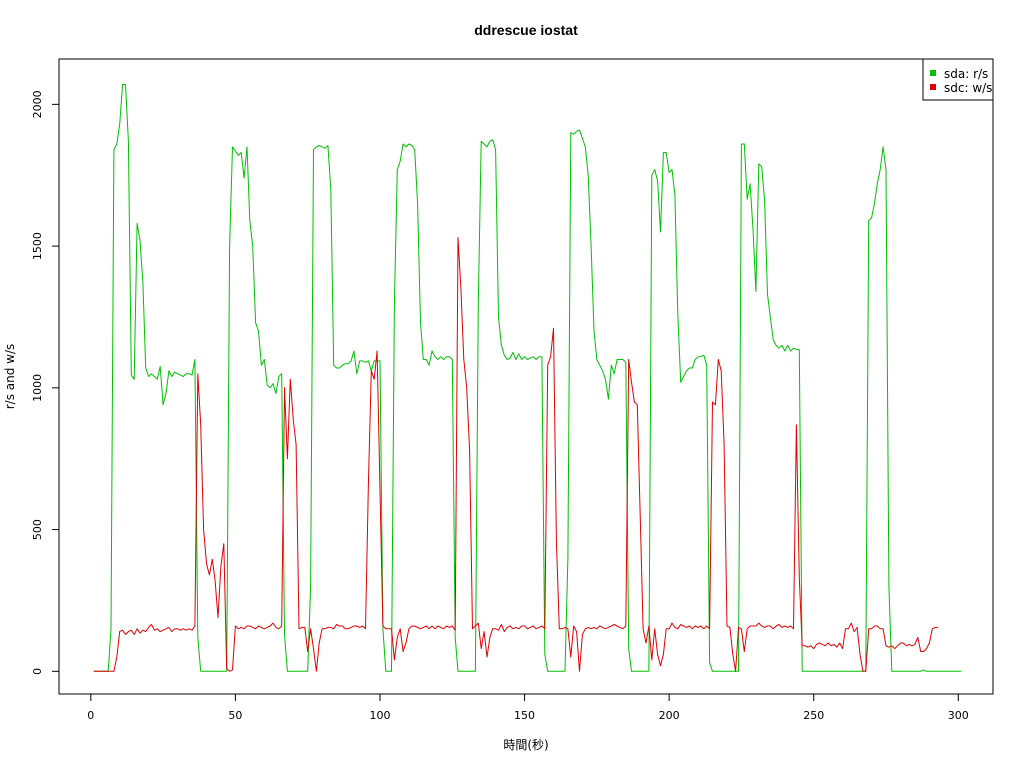 The image size is (1024, 768). Describe the element at coordinates (524, 715) in the screenshot. I see `x-tick-label: 150` at that location.